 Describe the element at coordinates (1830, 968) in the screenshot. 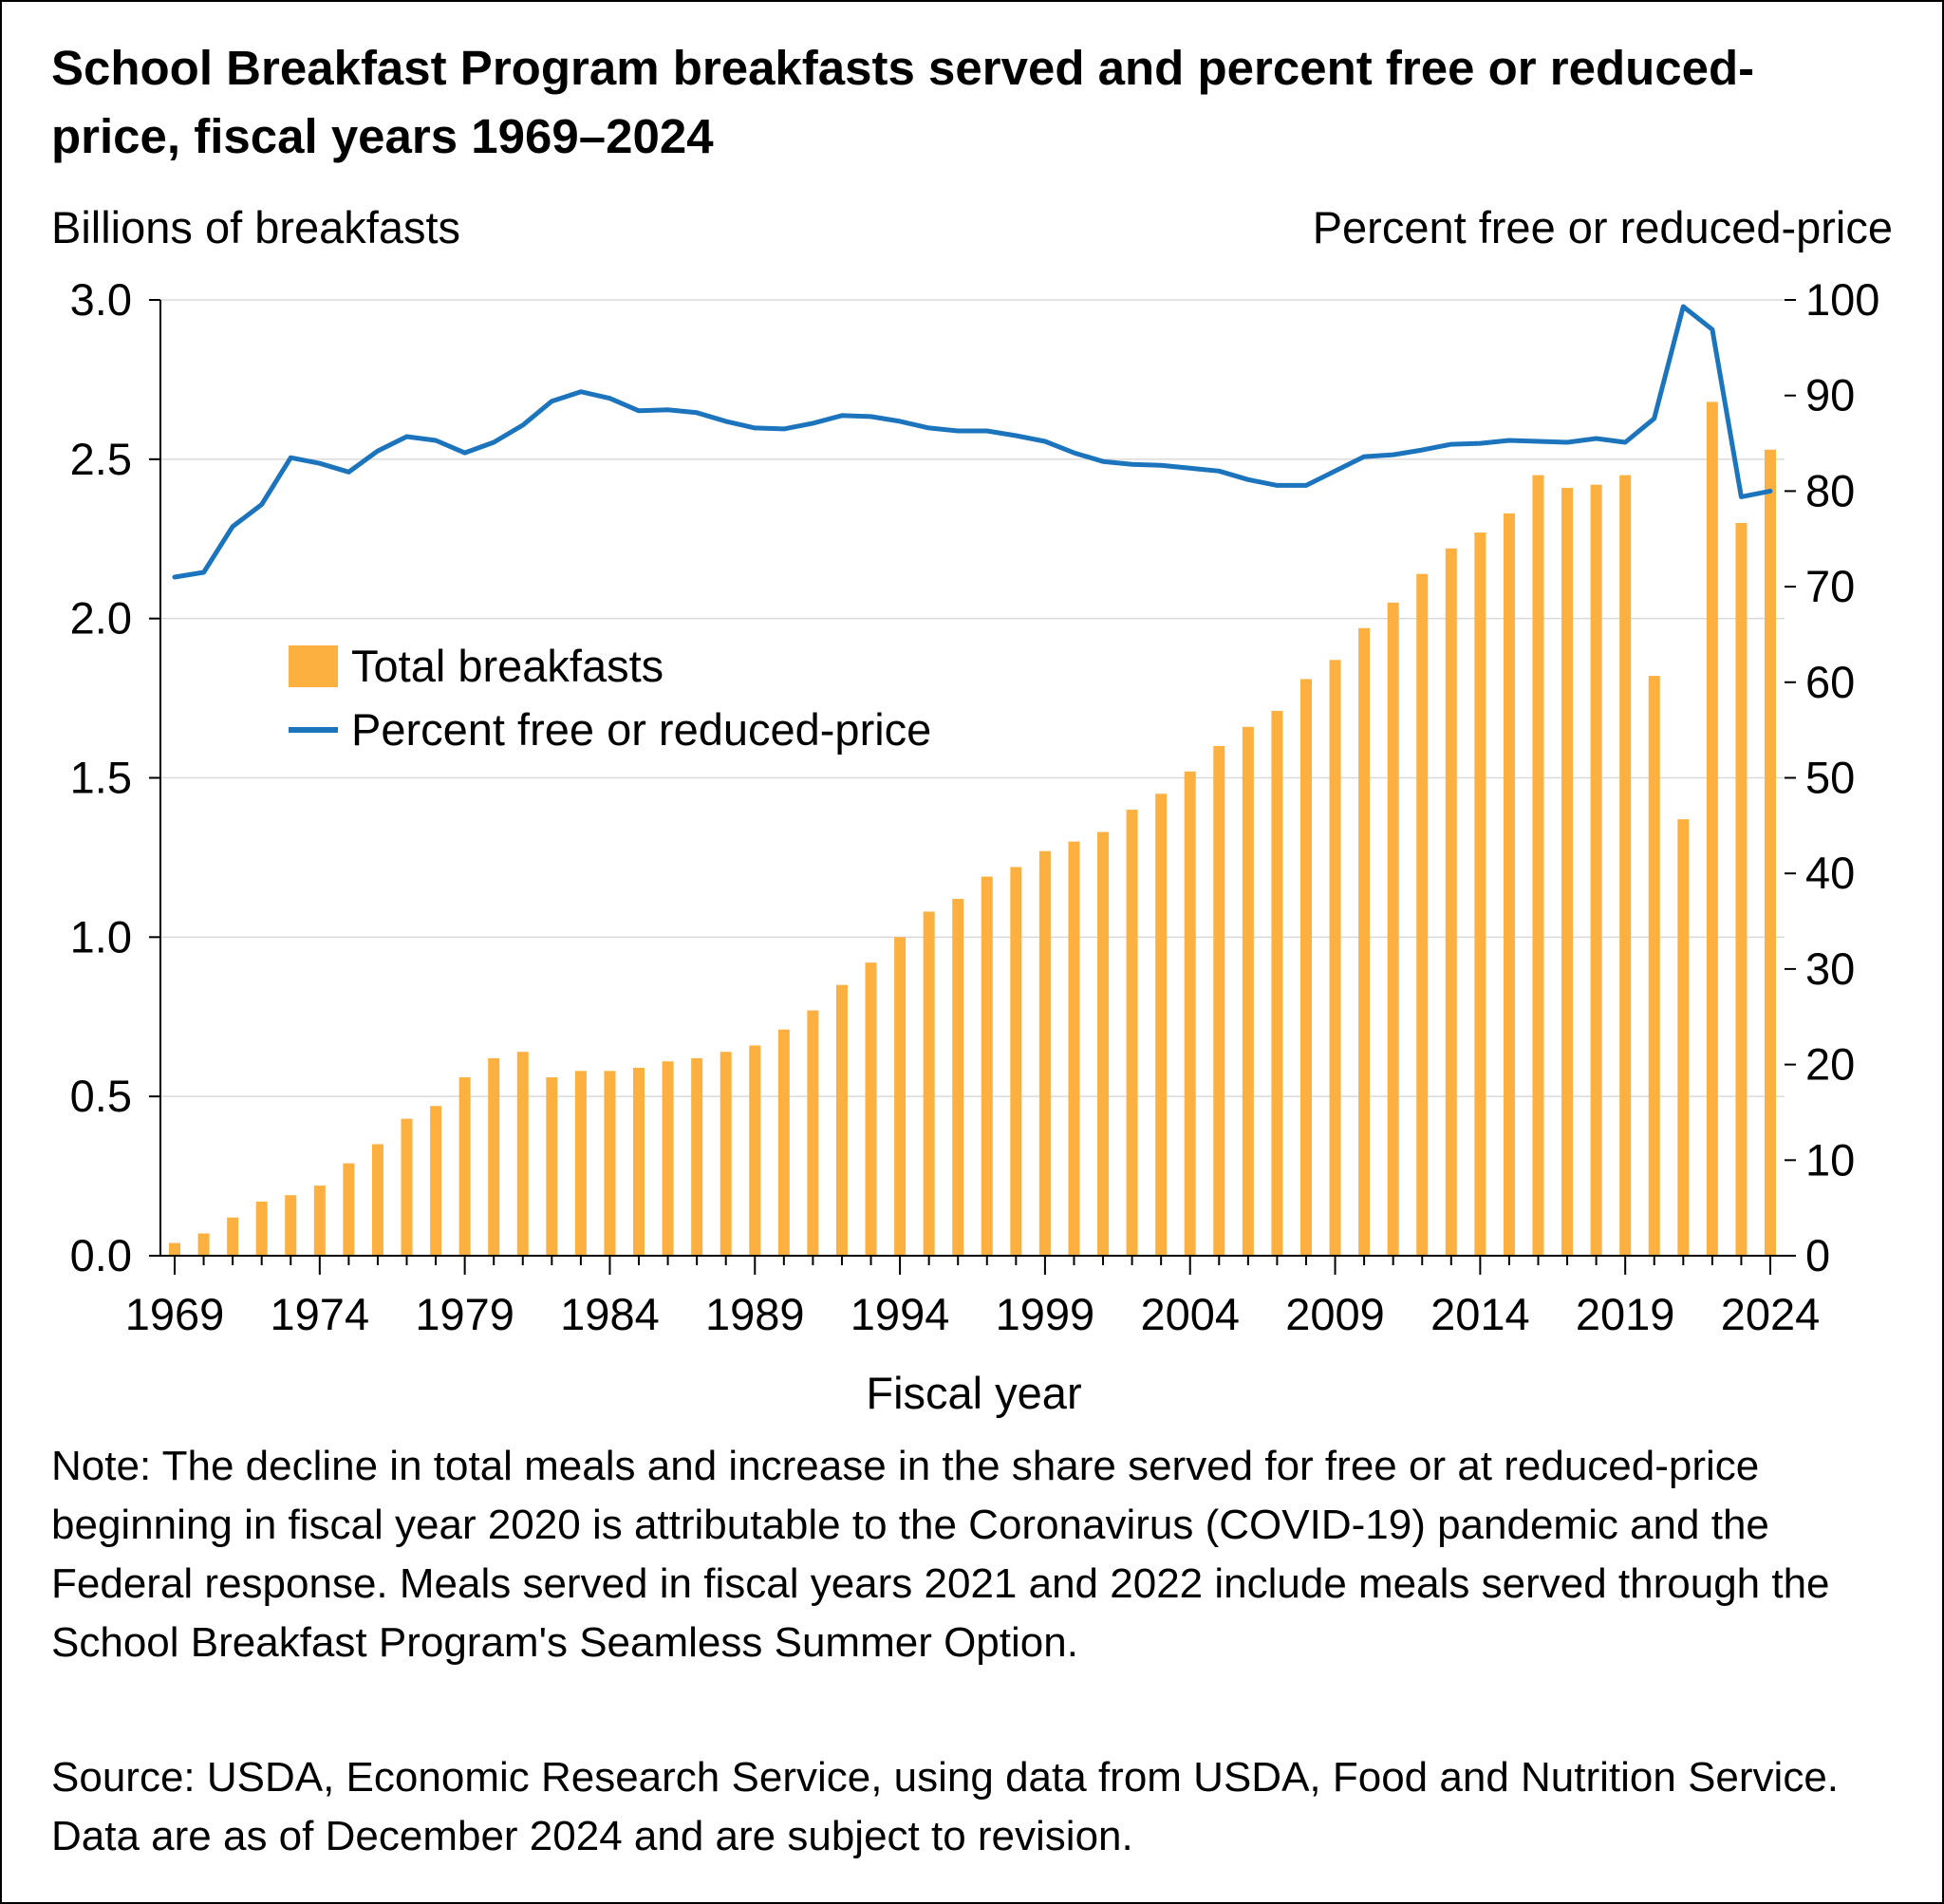

I see `y2-tick-label: 30` at that location.